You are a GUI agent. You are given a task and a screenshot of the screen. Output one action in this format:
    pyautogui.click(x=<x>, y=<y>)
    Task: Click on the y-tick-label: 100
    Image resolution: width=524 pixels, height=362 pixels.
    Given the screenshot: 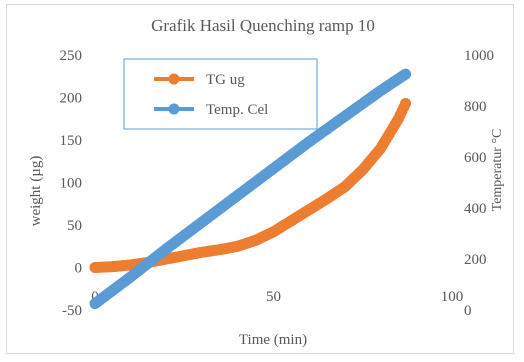 What is the action you would take?
    pyautogui.click(x=71, y=184)
    